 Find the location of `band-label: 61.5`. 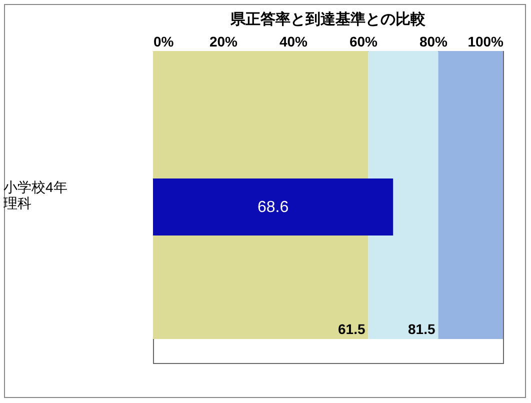

band-label: 61.5 is located at coordinates (352, 329).